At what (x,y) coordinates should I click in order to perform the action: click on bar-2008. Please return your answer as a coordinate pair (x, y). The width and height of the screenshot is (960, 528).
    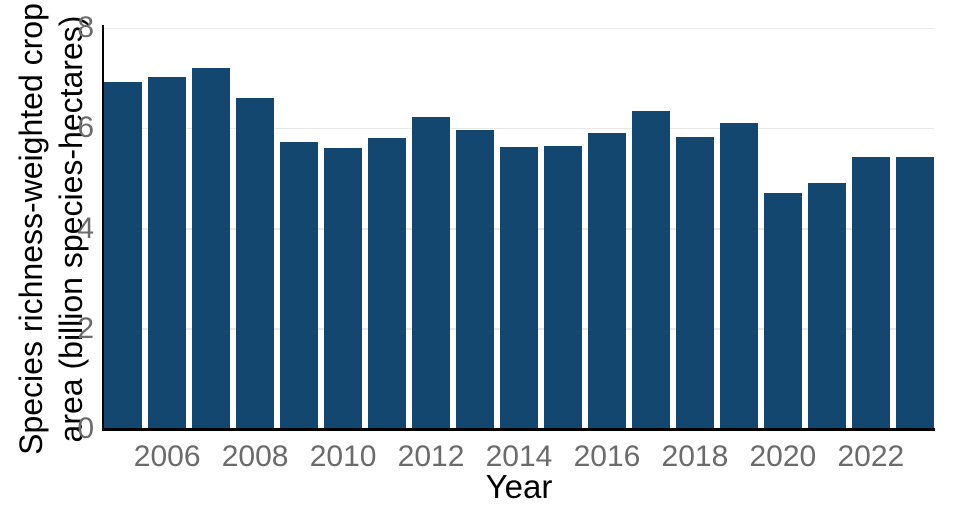
    Looking at the image, I should click on (255, 263).